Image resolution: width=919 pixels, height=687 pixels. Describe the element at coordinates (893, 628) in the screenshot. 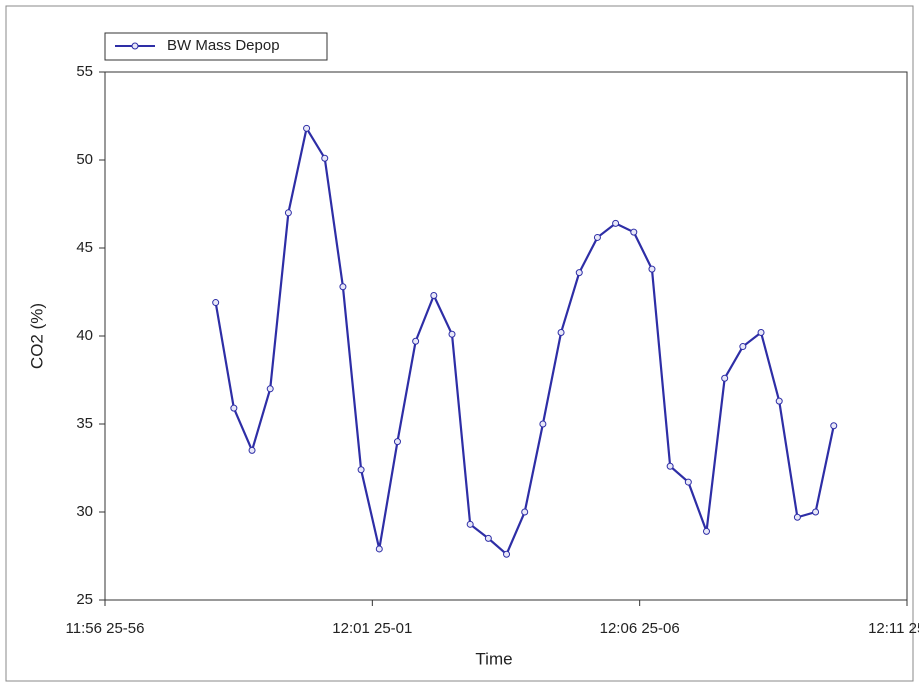

I see `x-tick-label: 12:11 25-11` at that location.